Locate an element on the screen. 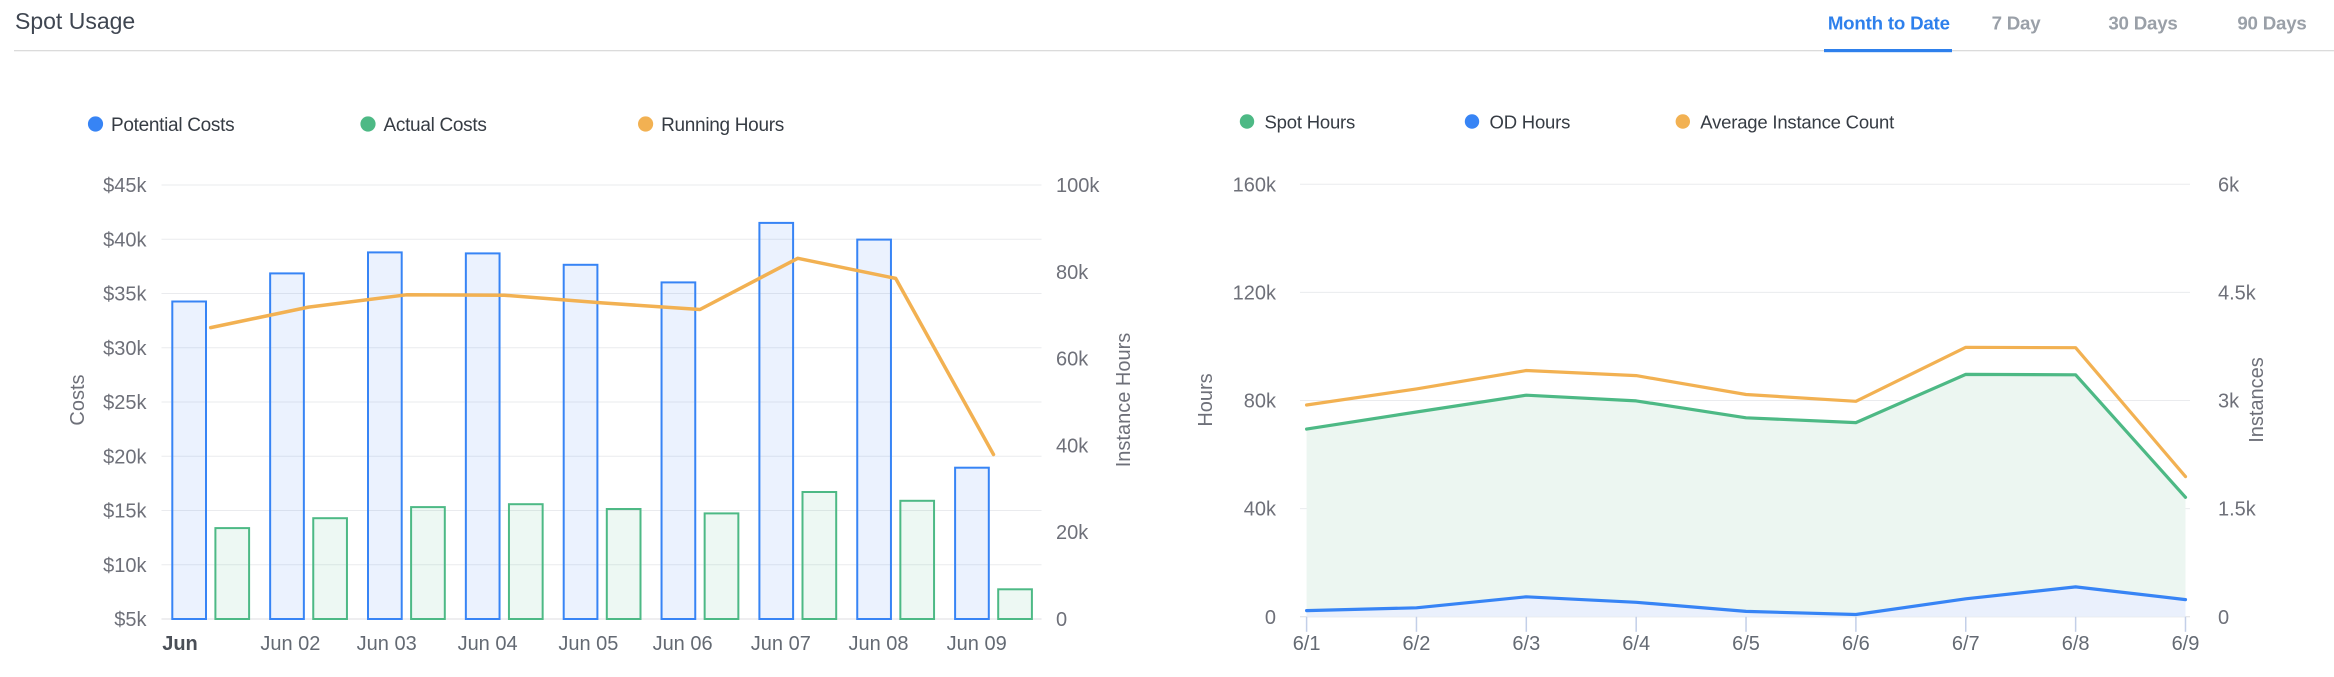 Image resolution: width=2334 pixels, height=677 pixels. svg-text: Jun 09 is located at coordinates (977, 644).